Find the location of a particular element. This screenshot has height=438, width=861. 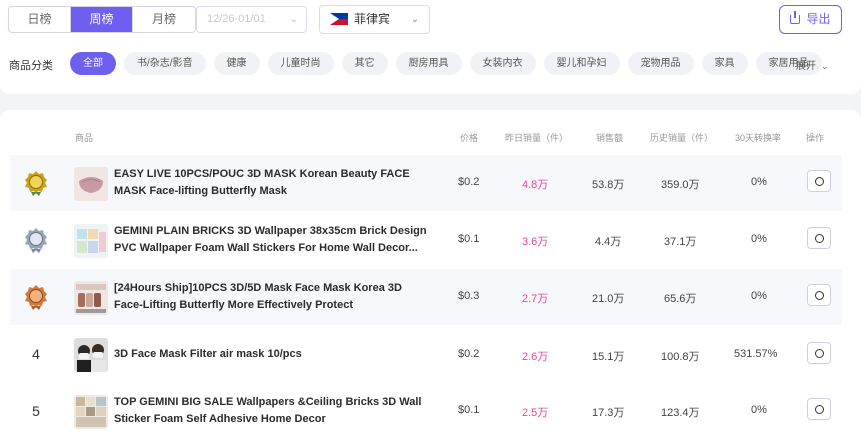

category-chip-pet-supplies: 宠物用品 is located at coordinates (660, 63).